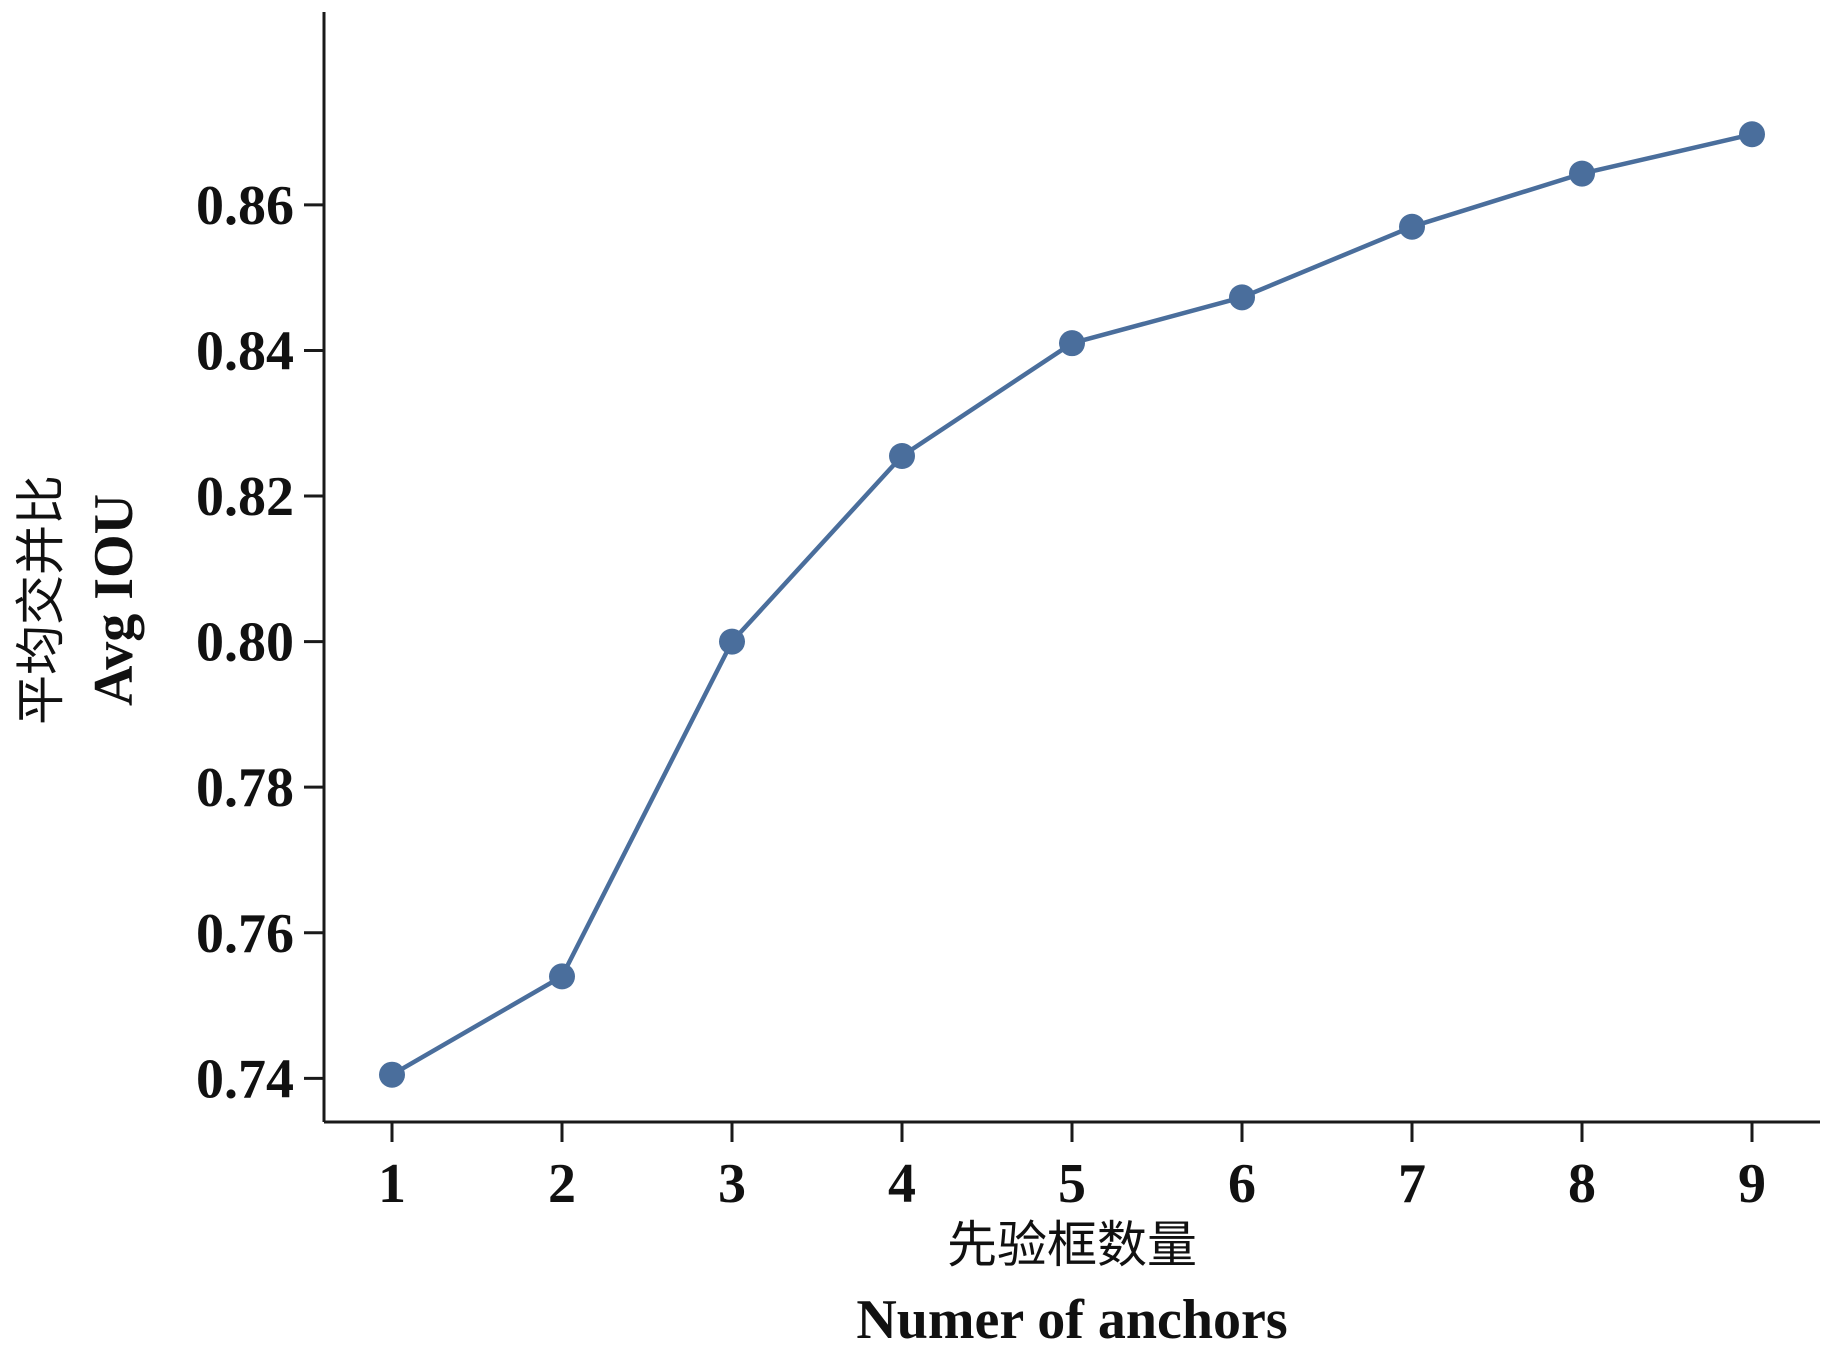 The image size is (1828, 1363). Describe the element at coordinates (1242, 1184) in the screenshot. I see `x-tick-label: 6` at that location.